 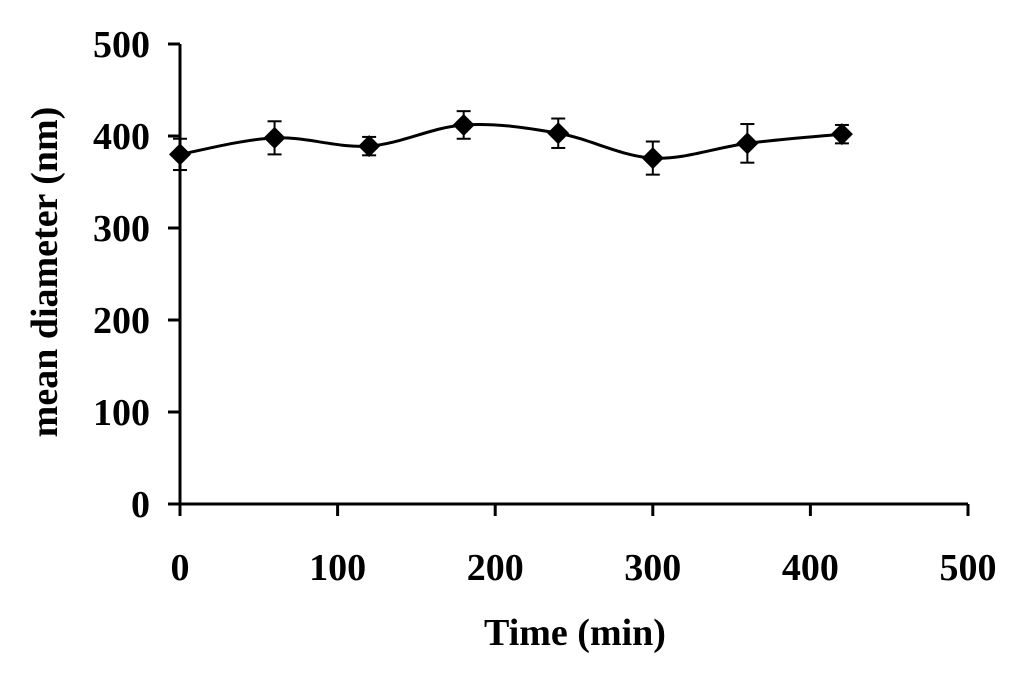 What do you see at coordinates (575, 633) in the screenshot?
I see `x-axis-title: Time (min)` at bounding box center [575, 633].